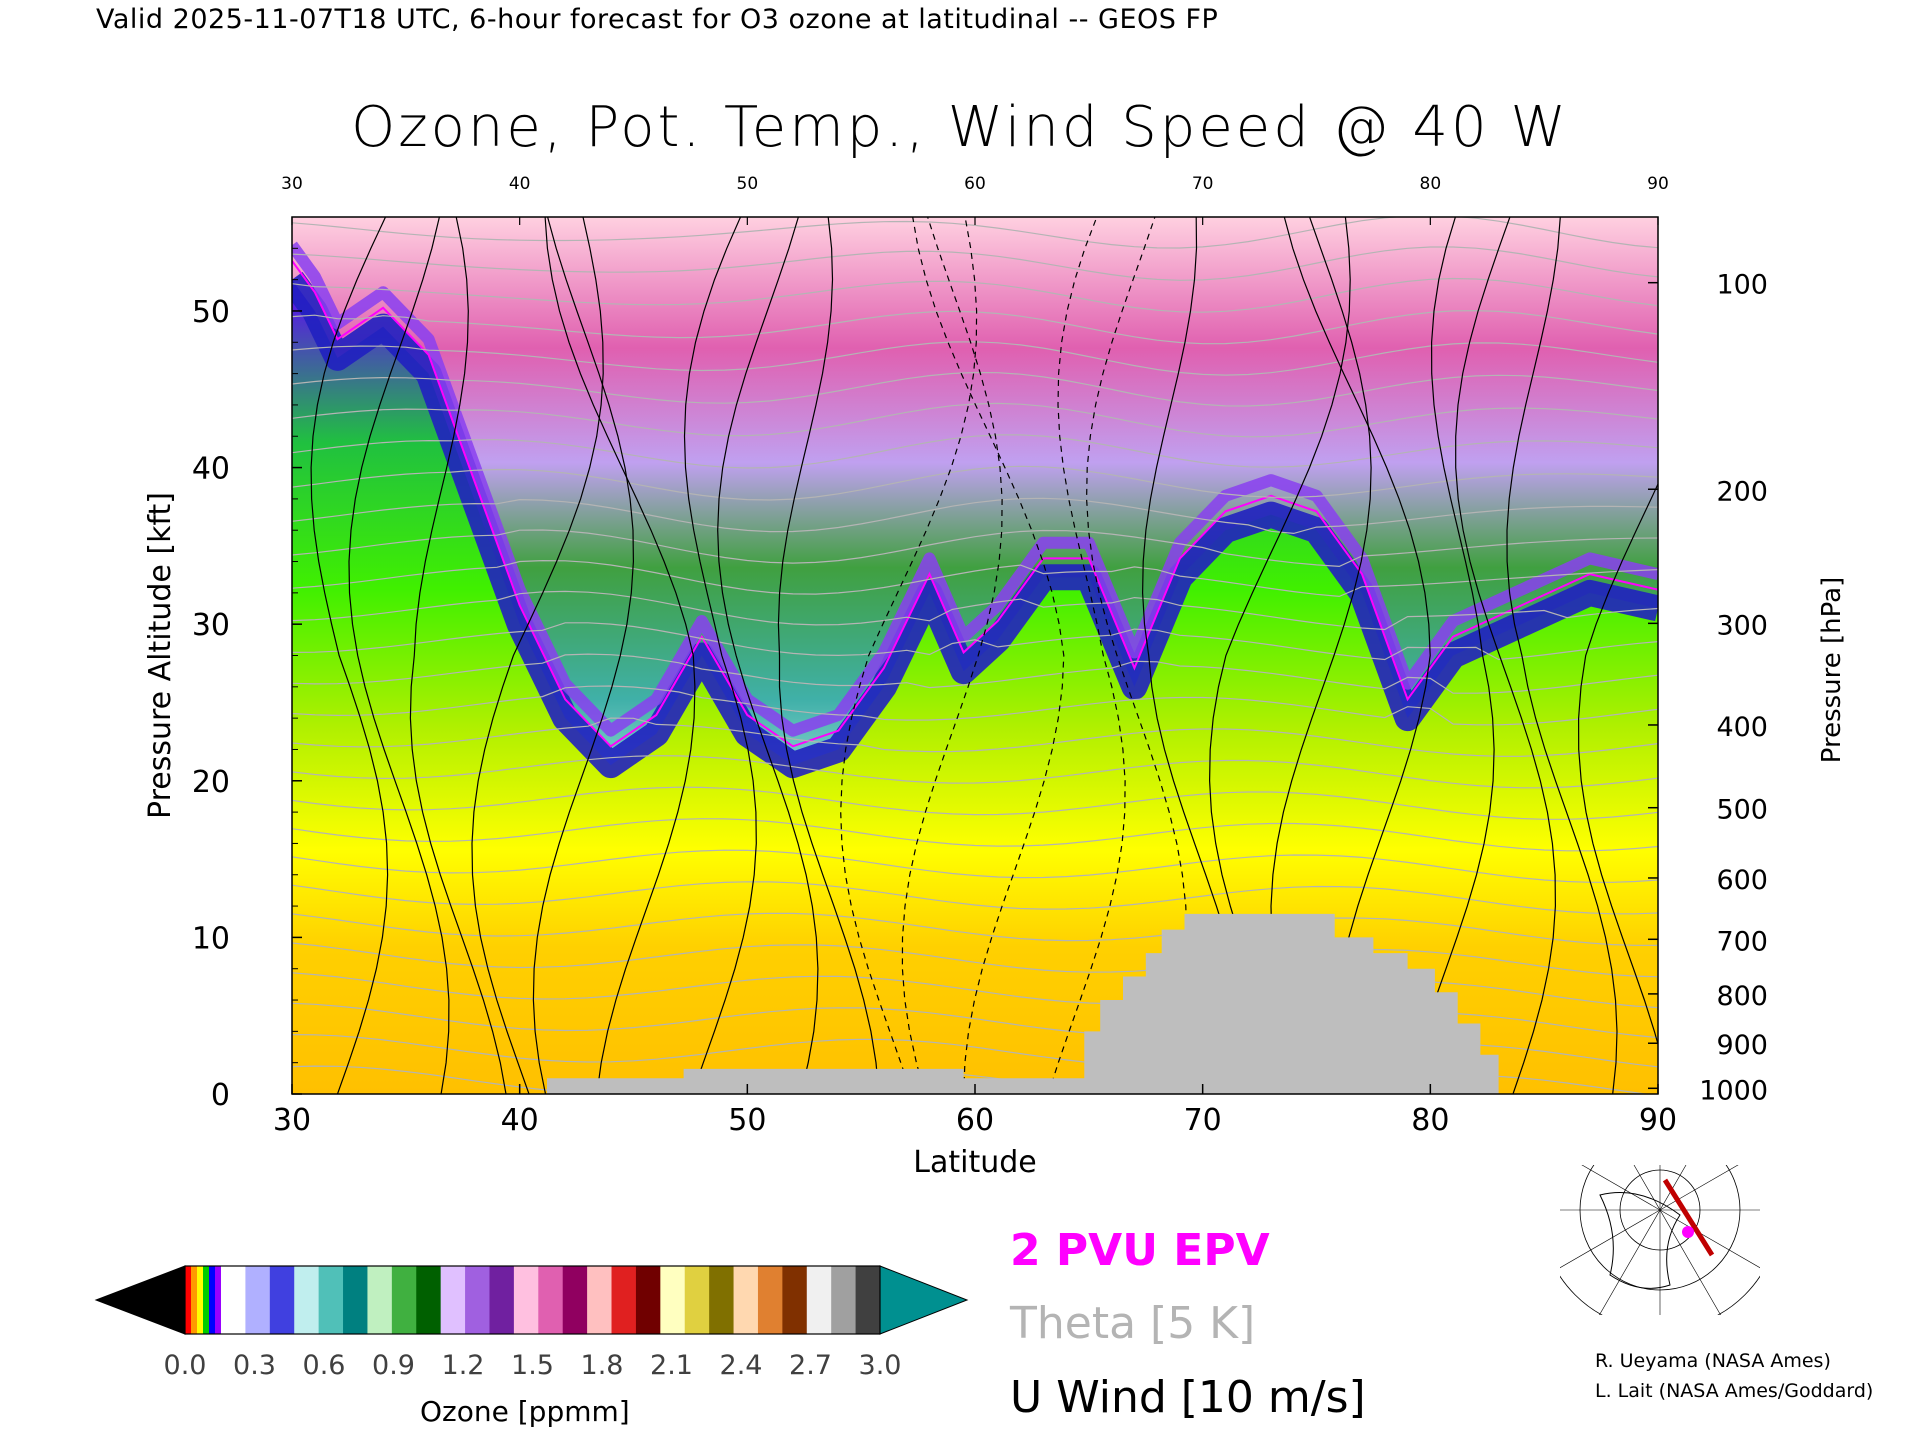 Image resolution: width=1920 pixels, height=1440 pixels. I want to click on x-tick-label: 90, so click(1658, 1120).